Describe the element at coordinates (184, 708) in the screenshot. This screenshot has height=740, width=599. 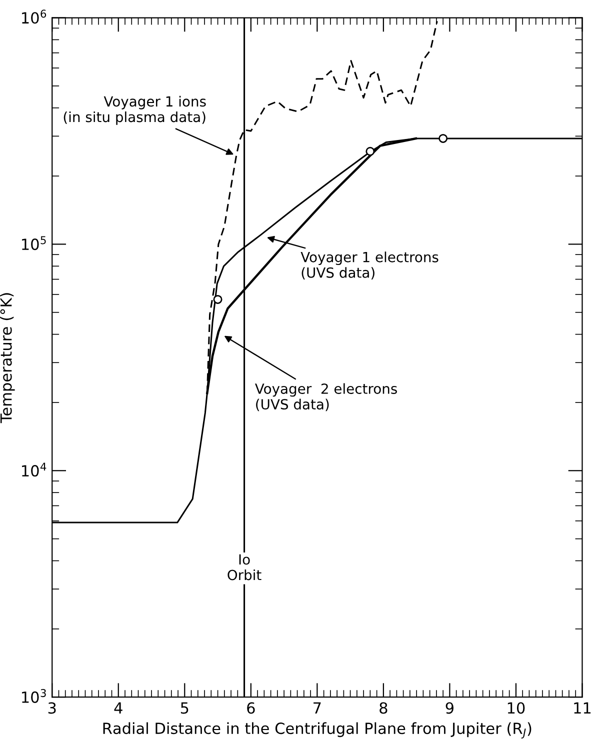
I see `x-tick-label: 5` at that location.